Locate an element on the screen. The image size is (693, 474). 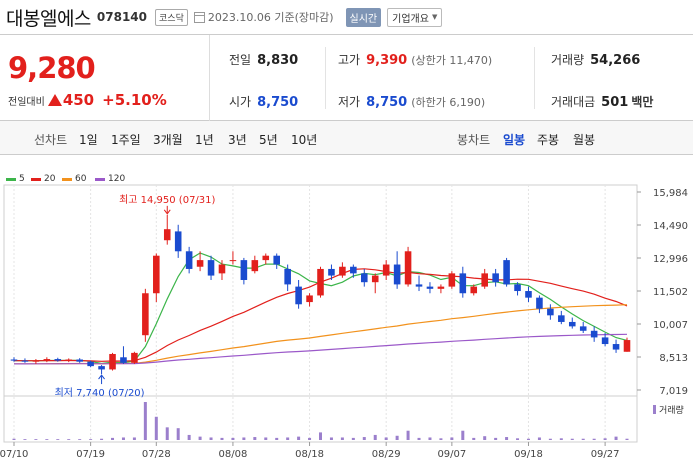
period-10y: 10년 is located at coordinates (304, 140).